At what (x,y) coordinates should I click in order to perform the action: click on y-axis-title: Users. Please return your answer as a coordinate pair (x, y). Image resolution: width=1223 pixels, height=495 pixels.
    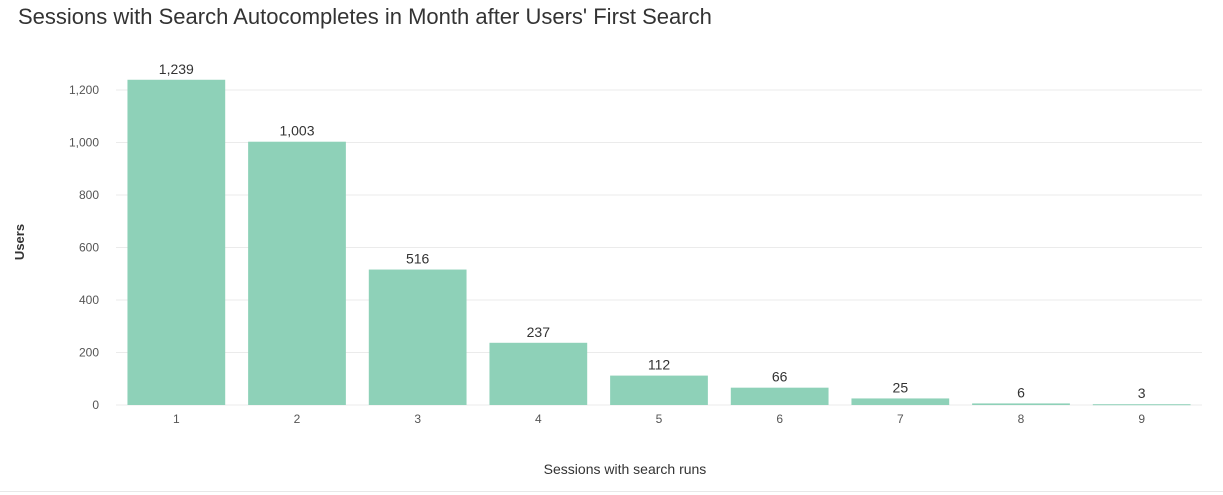
    Looking at the image, I should click on (19, 242).